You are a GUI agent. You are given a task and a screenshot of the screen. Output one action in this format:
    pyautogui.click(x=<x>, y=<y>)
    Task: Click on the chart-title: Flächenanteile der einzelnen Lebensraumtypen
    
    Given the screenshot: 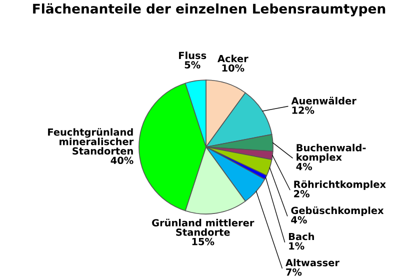 What is the action you would take?
    pyautogui.click(x=209, y=9)
    